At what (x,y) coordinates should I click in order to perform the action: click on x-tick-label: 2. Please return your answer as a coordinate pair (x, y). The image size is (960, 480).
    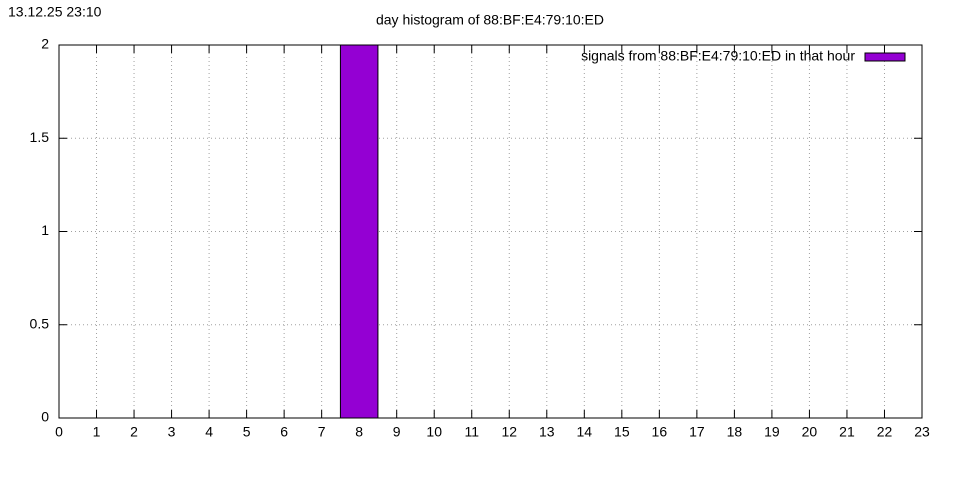
    Looking at the image, I should click on (134, 432).